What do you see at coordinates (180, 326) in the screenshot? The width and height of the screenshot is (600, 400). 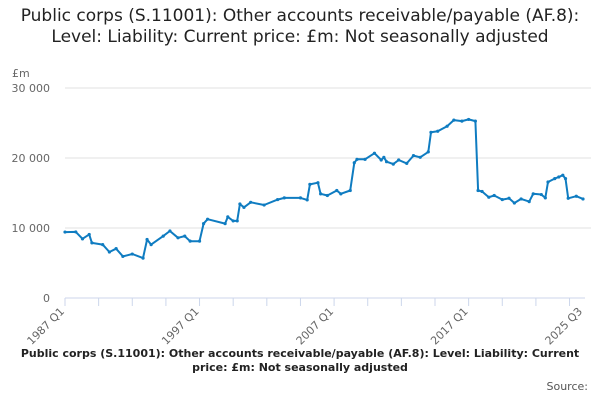 I see `x-tick-label: 1997 Q1` at bounding box center [180, 326].